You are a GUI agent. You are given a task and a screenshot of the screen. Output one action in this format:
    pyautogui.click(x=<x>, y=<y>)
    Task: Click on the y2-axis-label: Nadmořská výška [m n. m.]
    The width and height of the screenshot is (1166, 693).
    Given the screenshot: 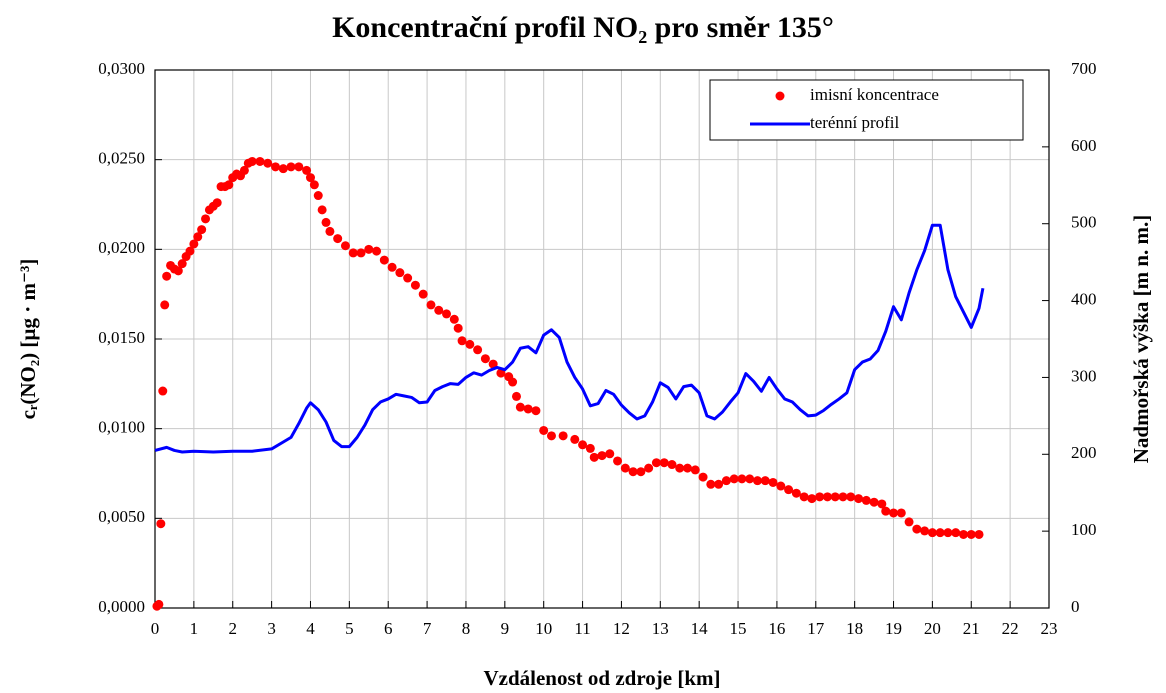 What is the action you would take?
    pyautogui.click(x=1141, y=339)
    